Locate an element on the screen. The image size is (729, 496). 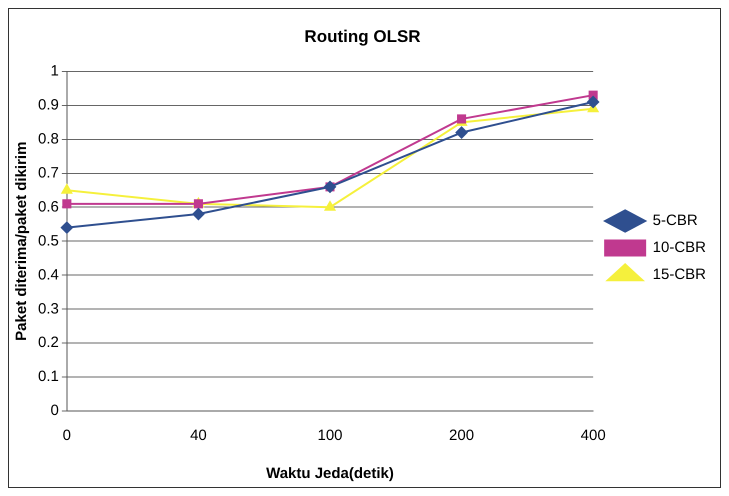
chart-title: Routing OLSR is located at coordinates (362, 36).